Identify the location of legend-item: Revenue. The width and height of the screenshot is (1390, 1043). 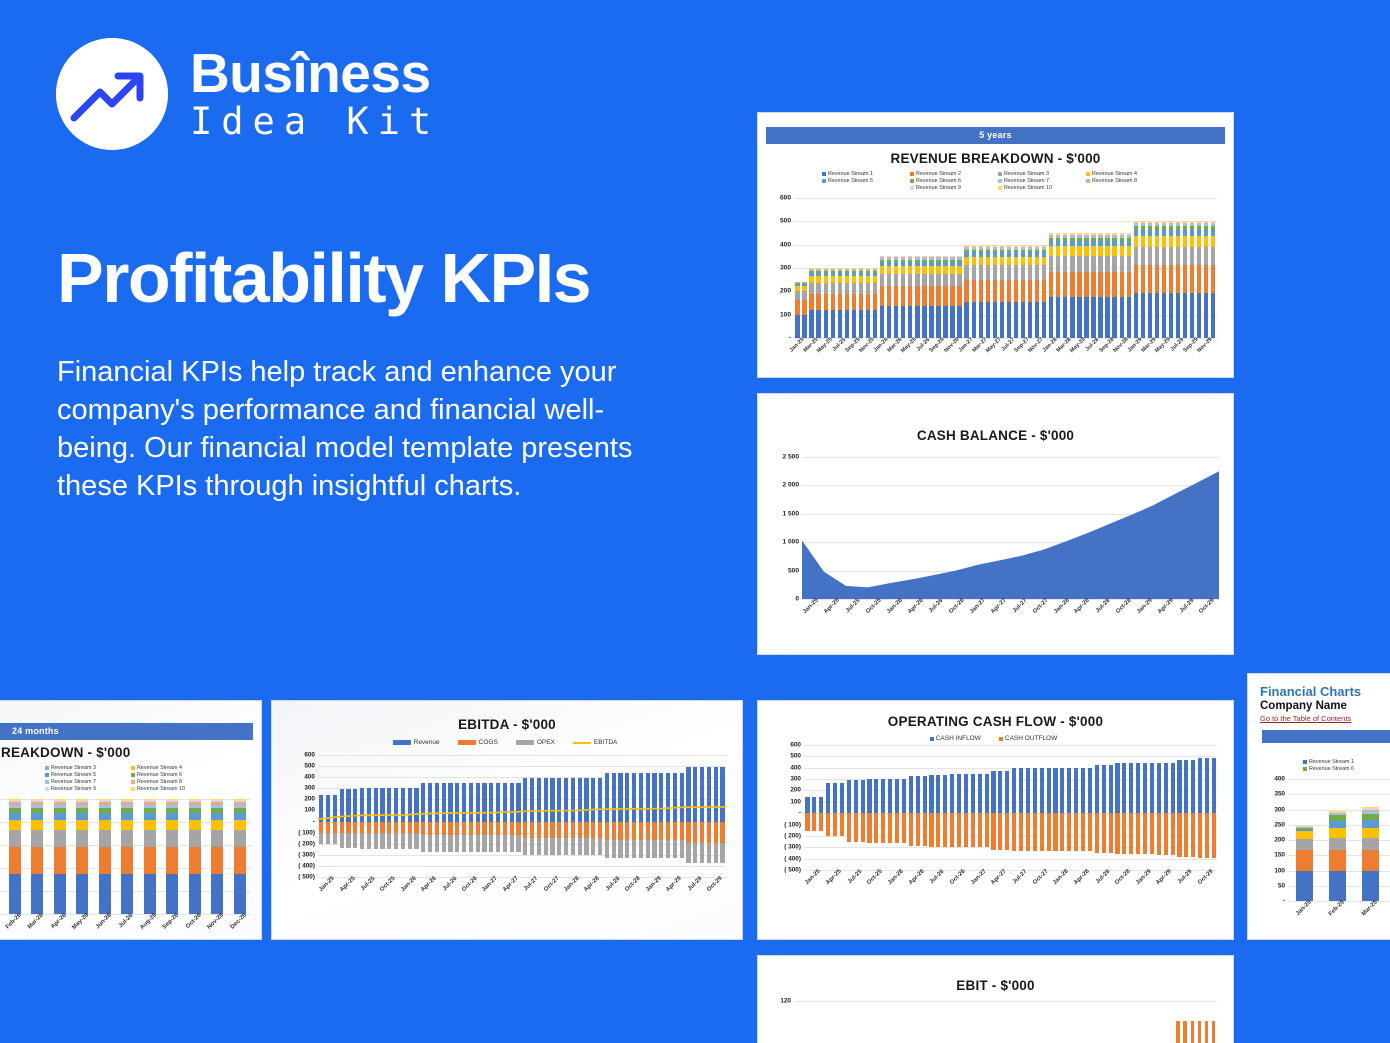
(416, 742).